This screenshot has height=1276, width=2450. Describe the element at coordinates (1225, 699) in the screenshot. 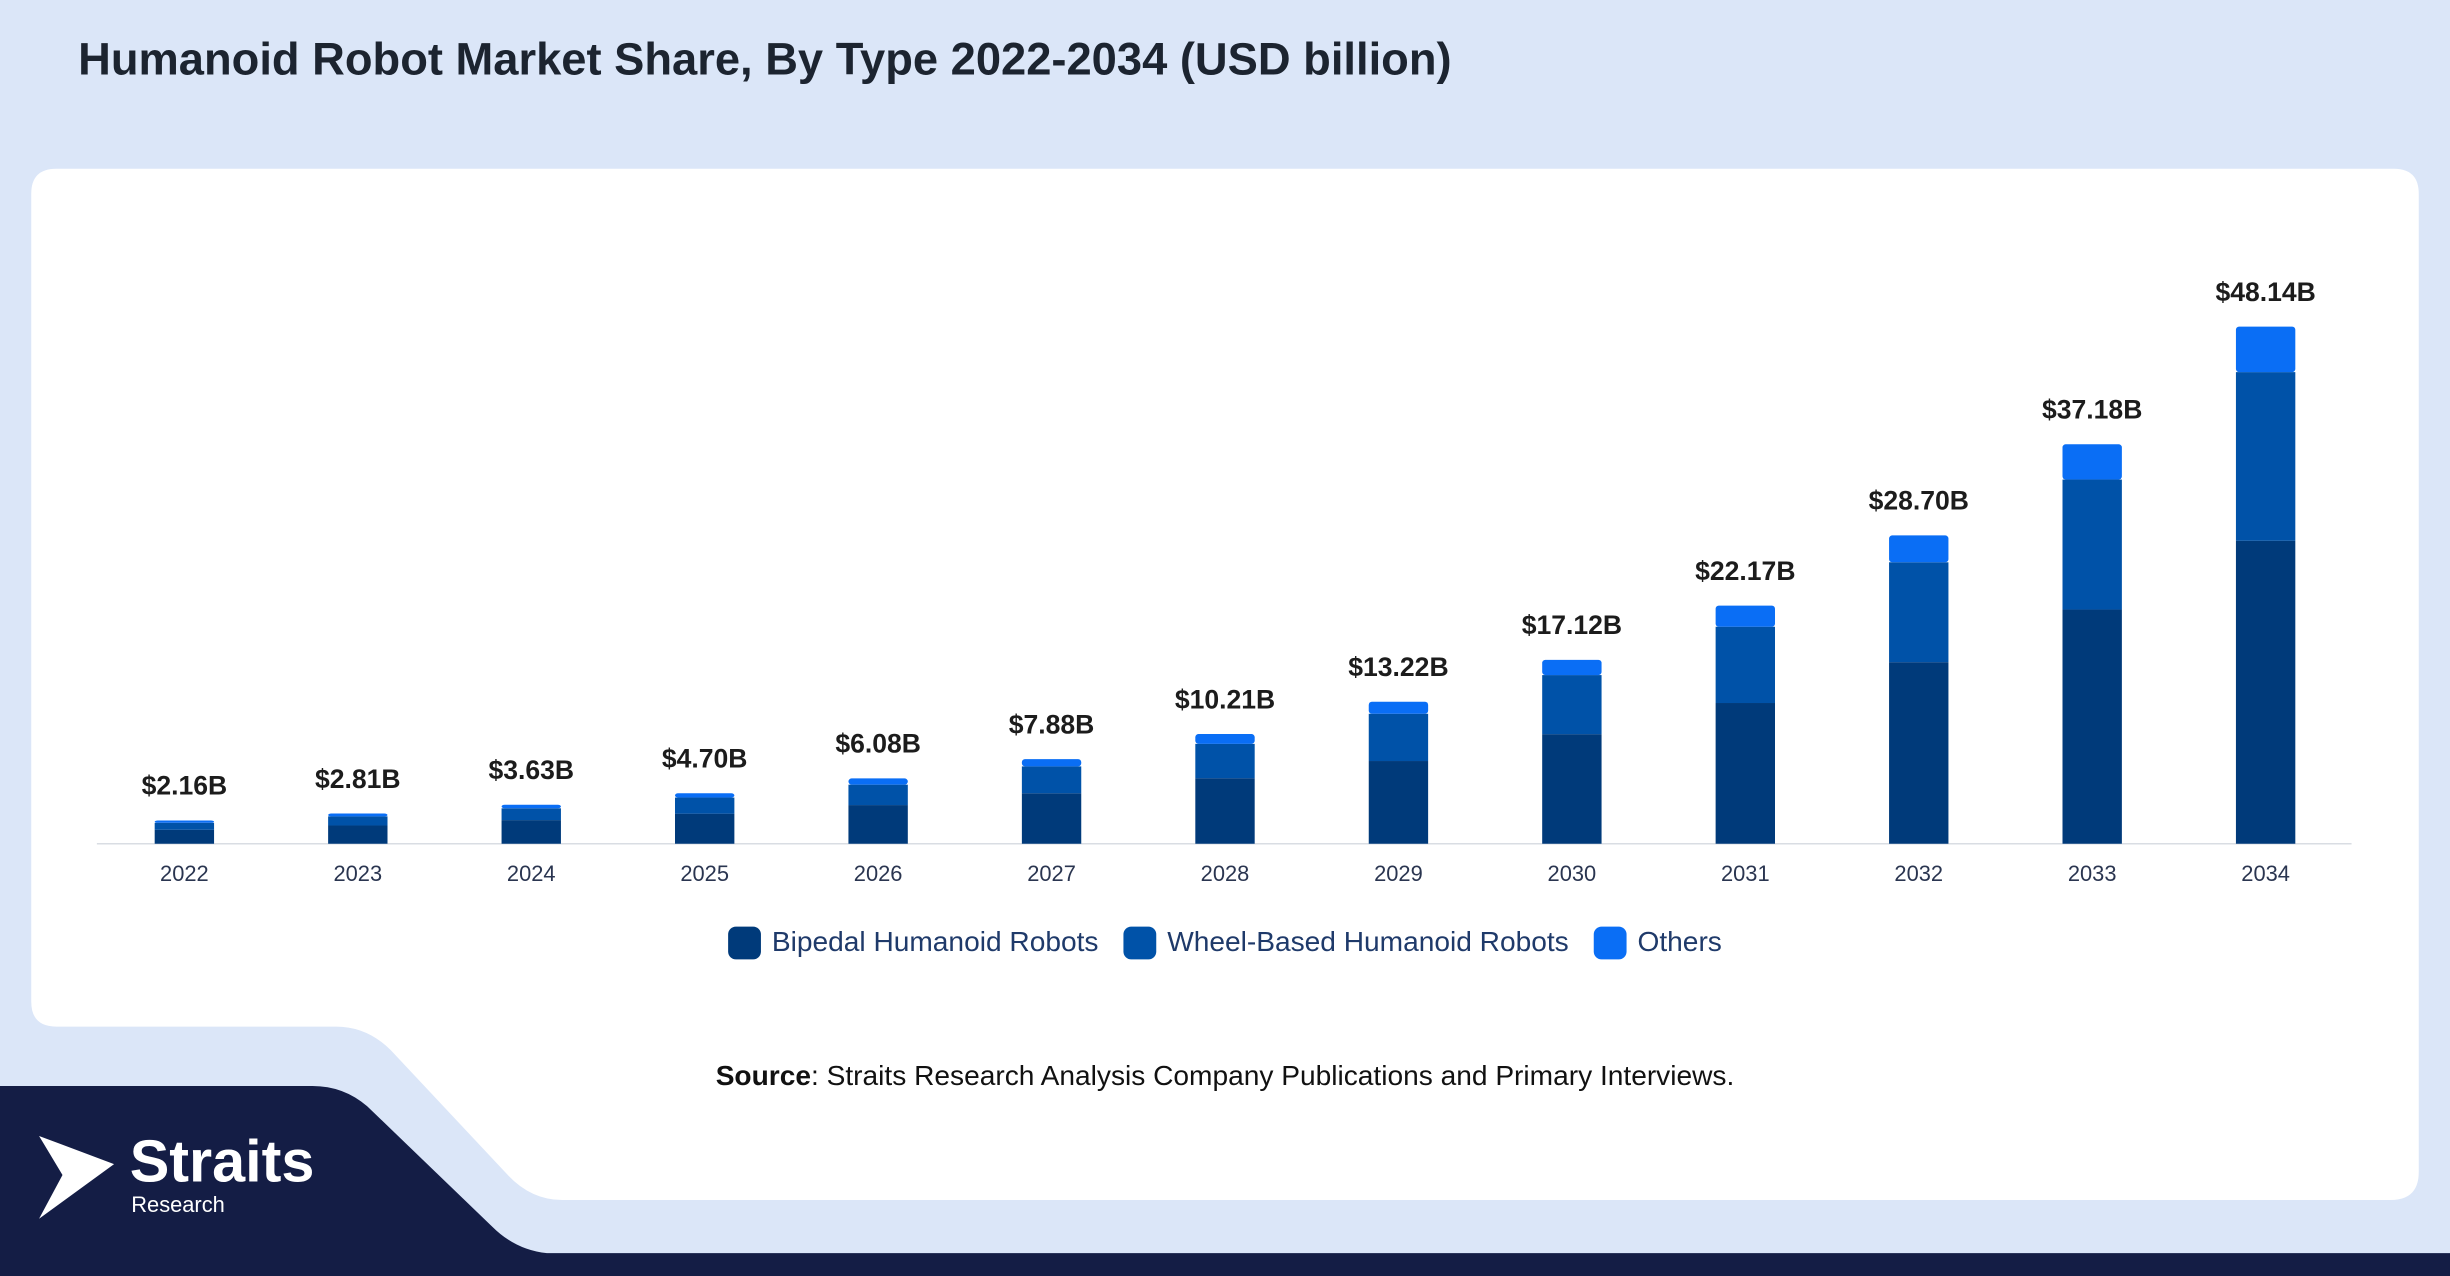

I see `total-label: $10.21B` at that location.